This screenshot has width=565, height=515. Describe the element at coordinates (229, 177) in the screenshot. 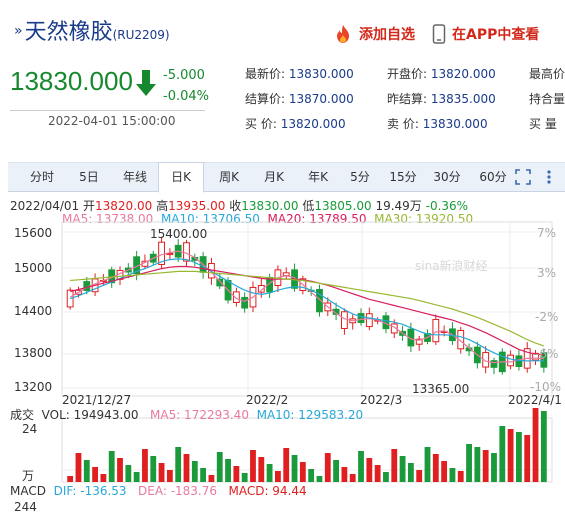

I see `tab-weekly-k: 周K` at that location.